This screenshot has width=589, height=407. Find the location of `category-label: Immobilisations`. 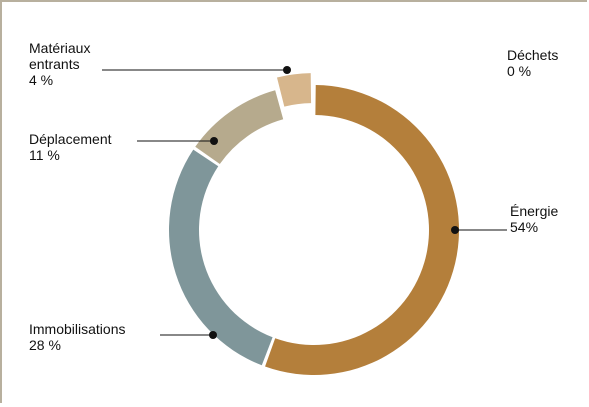

category-label: Immobilisations is located at coordinates (77, 329).